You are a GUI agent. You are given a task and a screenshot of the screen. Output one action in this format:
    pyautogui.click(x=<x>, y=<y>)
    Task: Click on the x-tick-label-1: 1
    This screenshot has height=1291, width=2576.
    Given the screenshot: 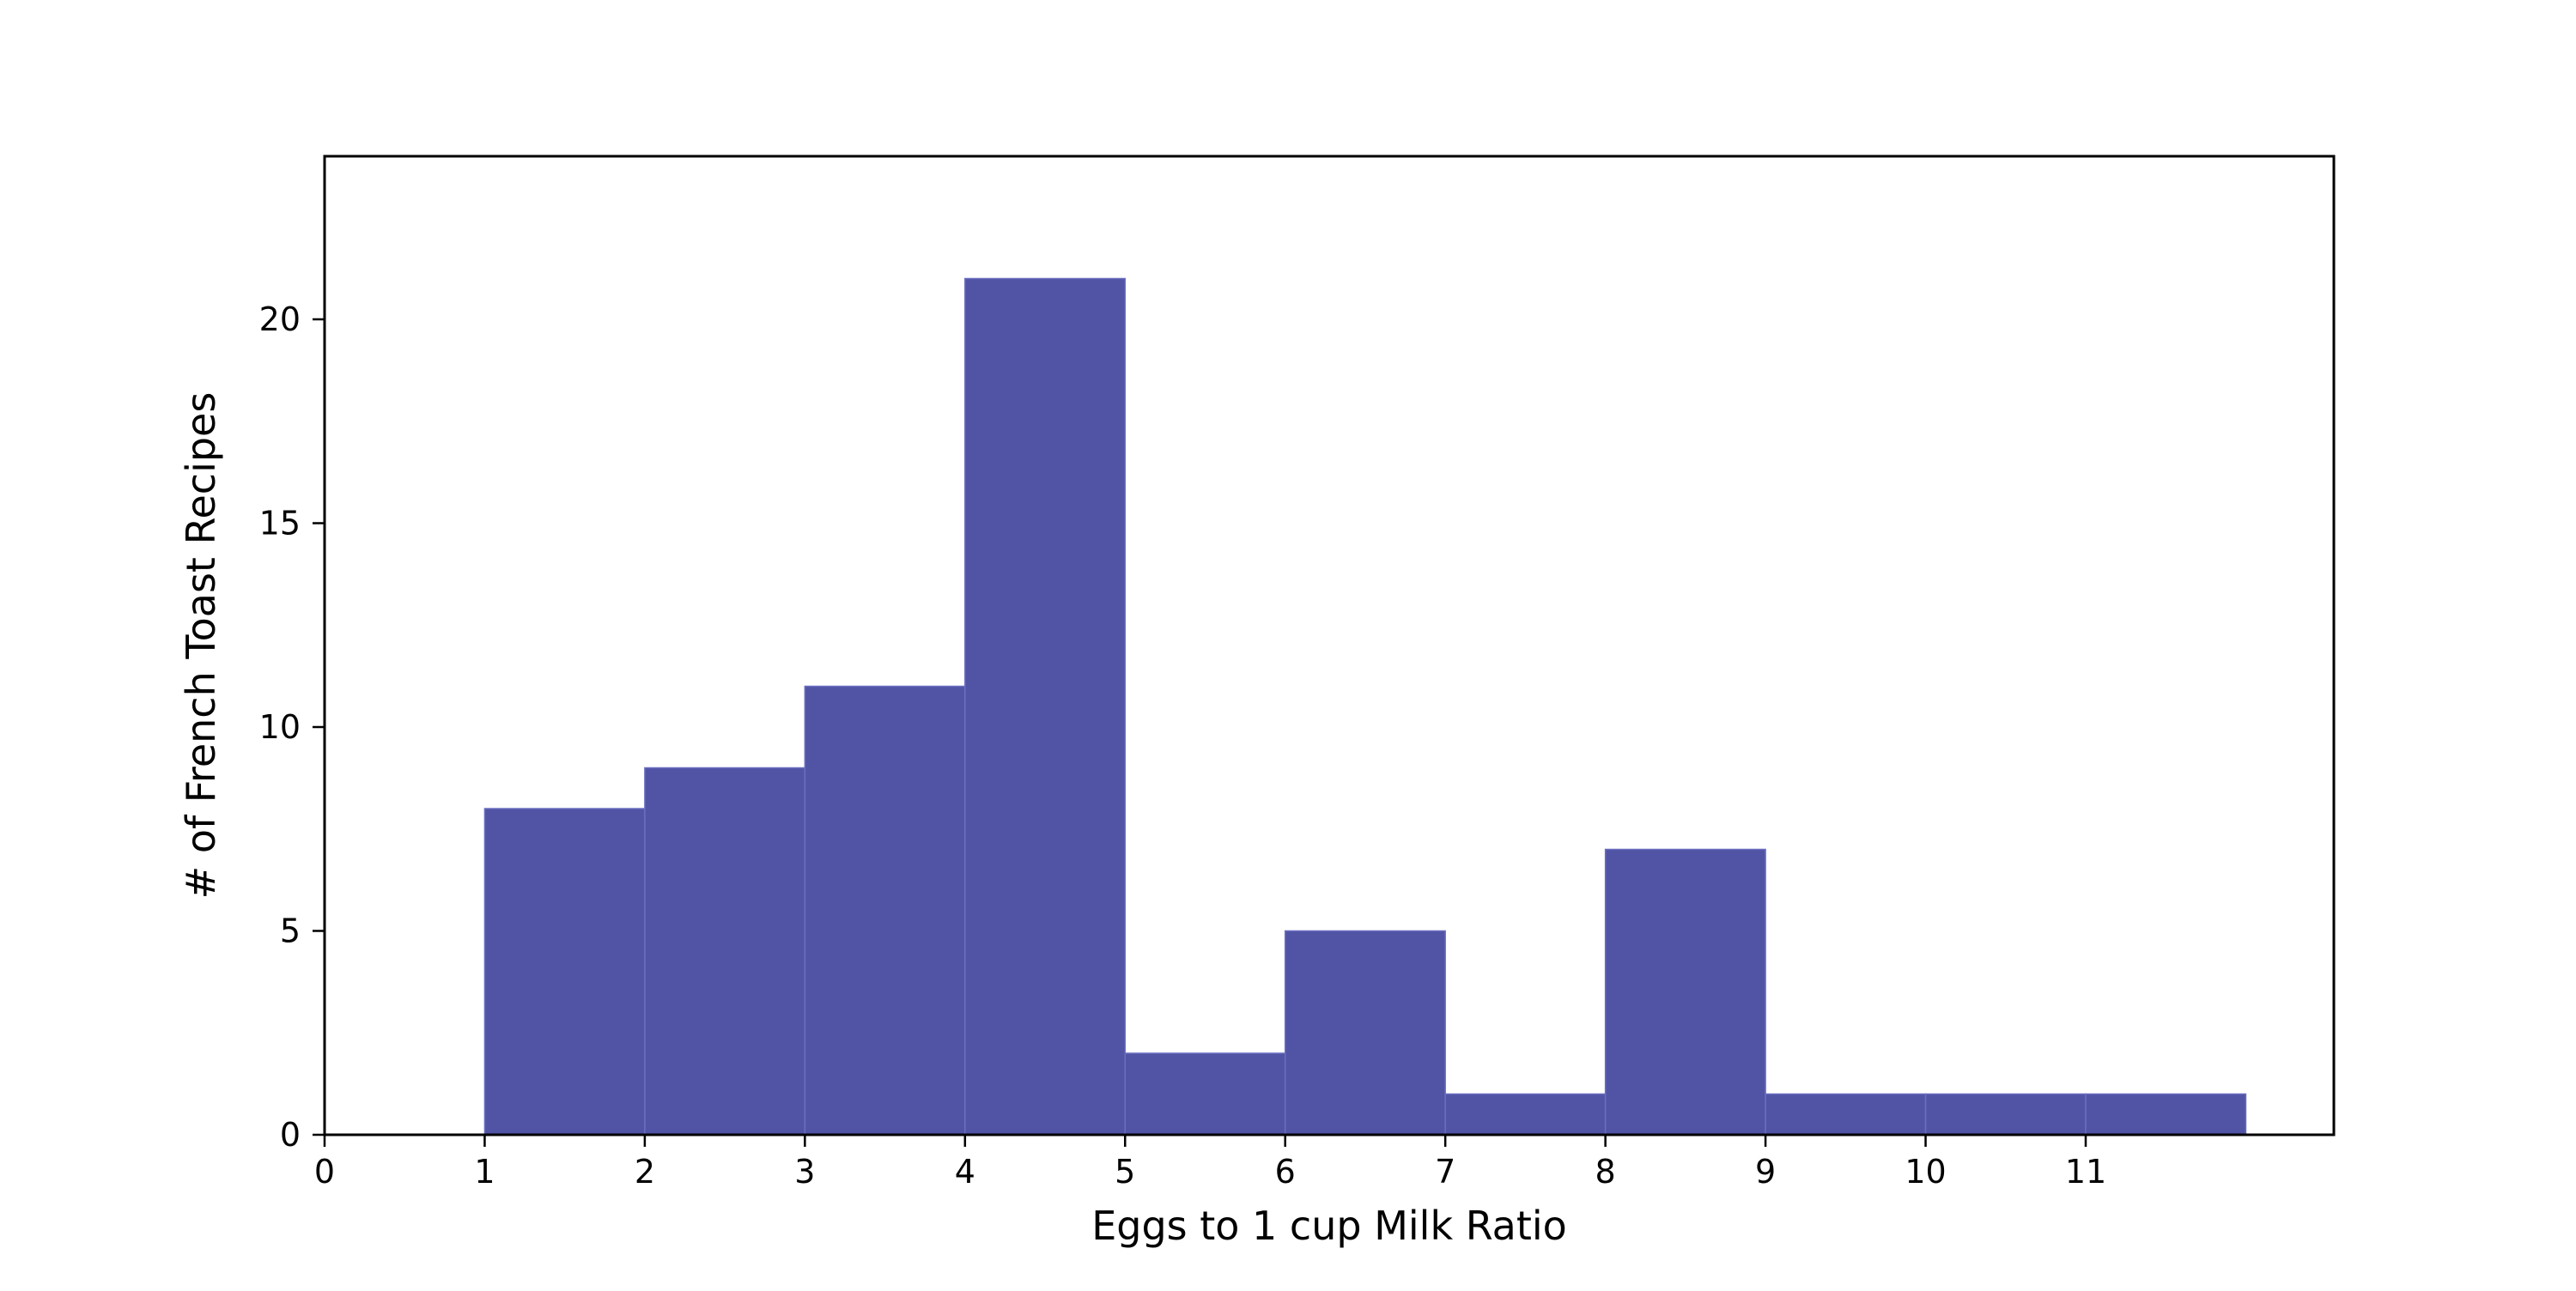 What is the action you would take?
    pyautogui.click(x=485, y=1172)
    